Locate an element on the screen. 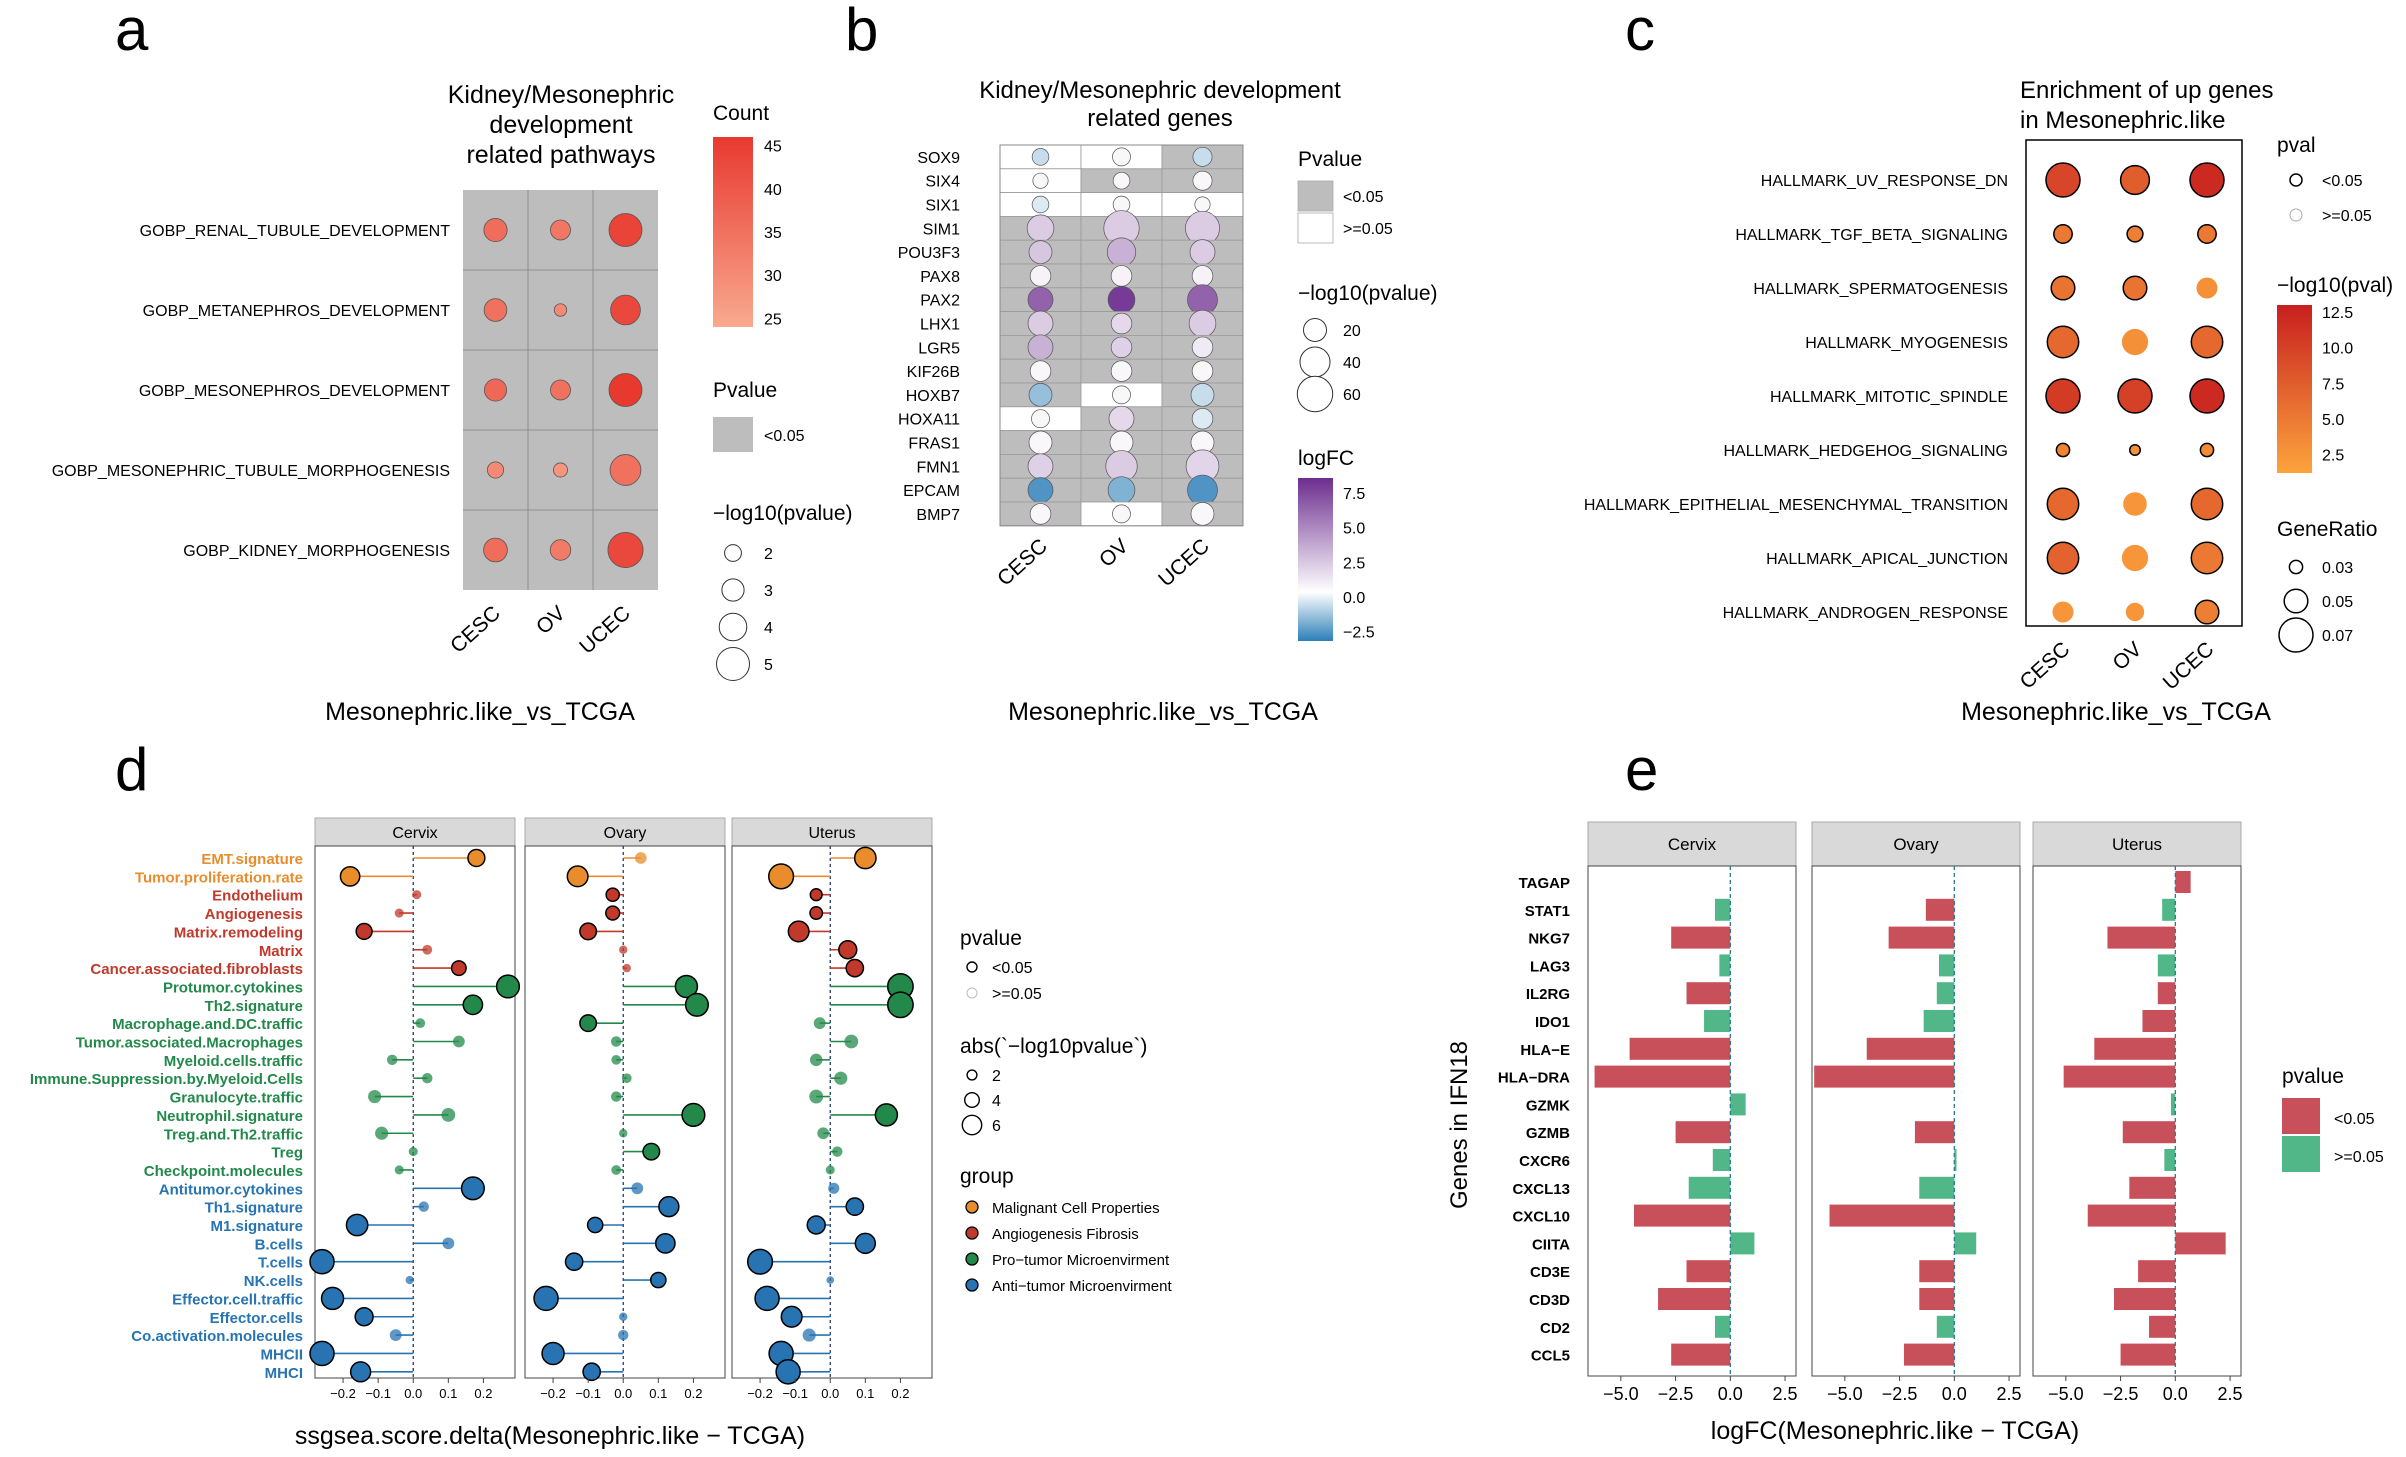 This screenshot has width=2406, height=1457. signature-label: Treg is located at coordinates (287, 1153).